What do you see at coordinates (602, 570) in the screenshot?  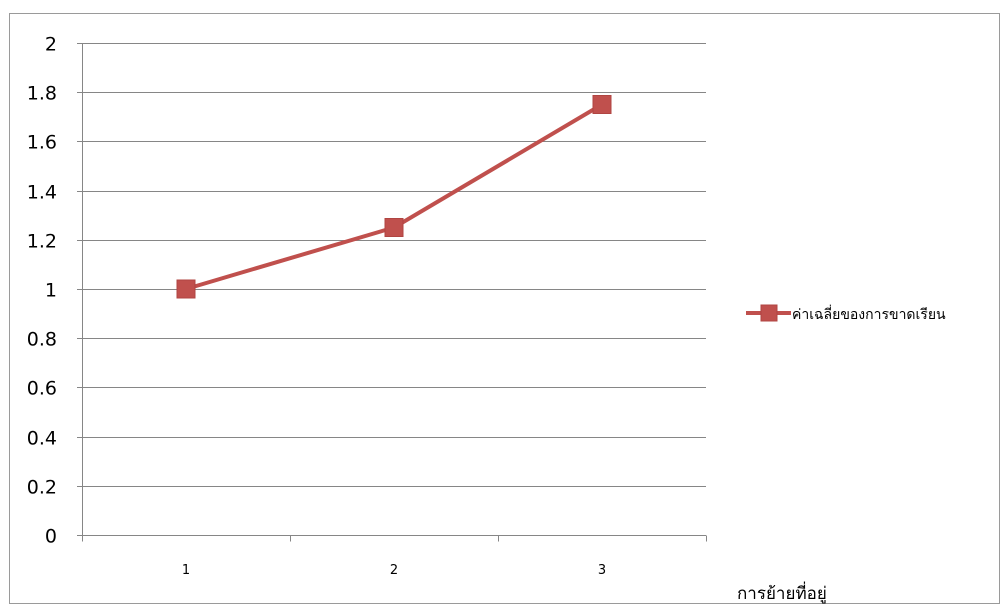 I see `x-tick-label: 3` at bounding box center [602, 570].